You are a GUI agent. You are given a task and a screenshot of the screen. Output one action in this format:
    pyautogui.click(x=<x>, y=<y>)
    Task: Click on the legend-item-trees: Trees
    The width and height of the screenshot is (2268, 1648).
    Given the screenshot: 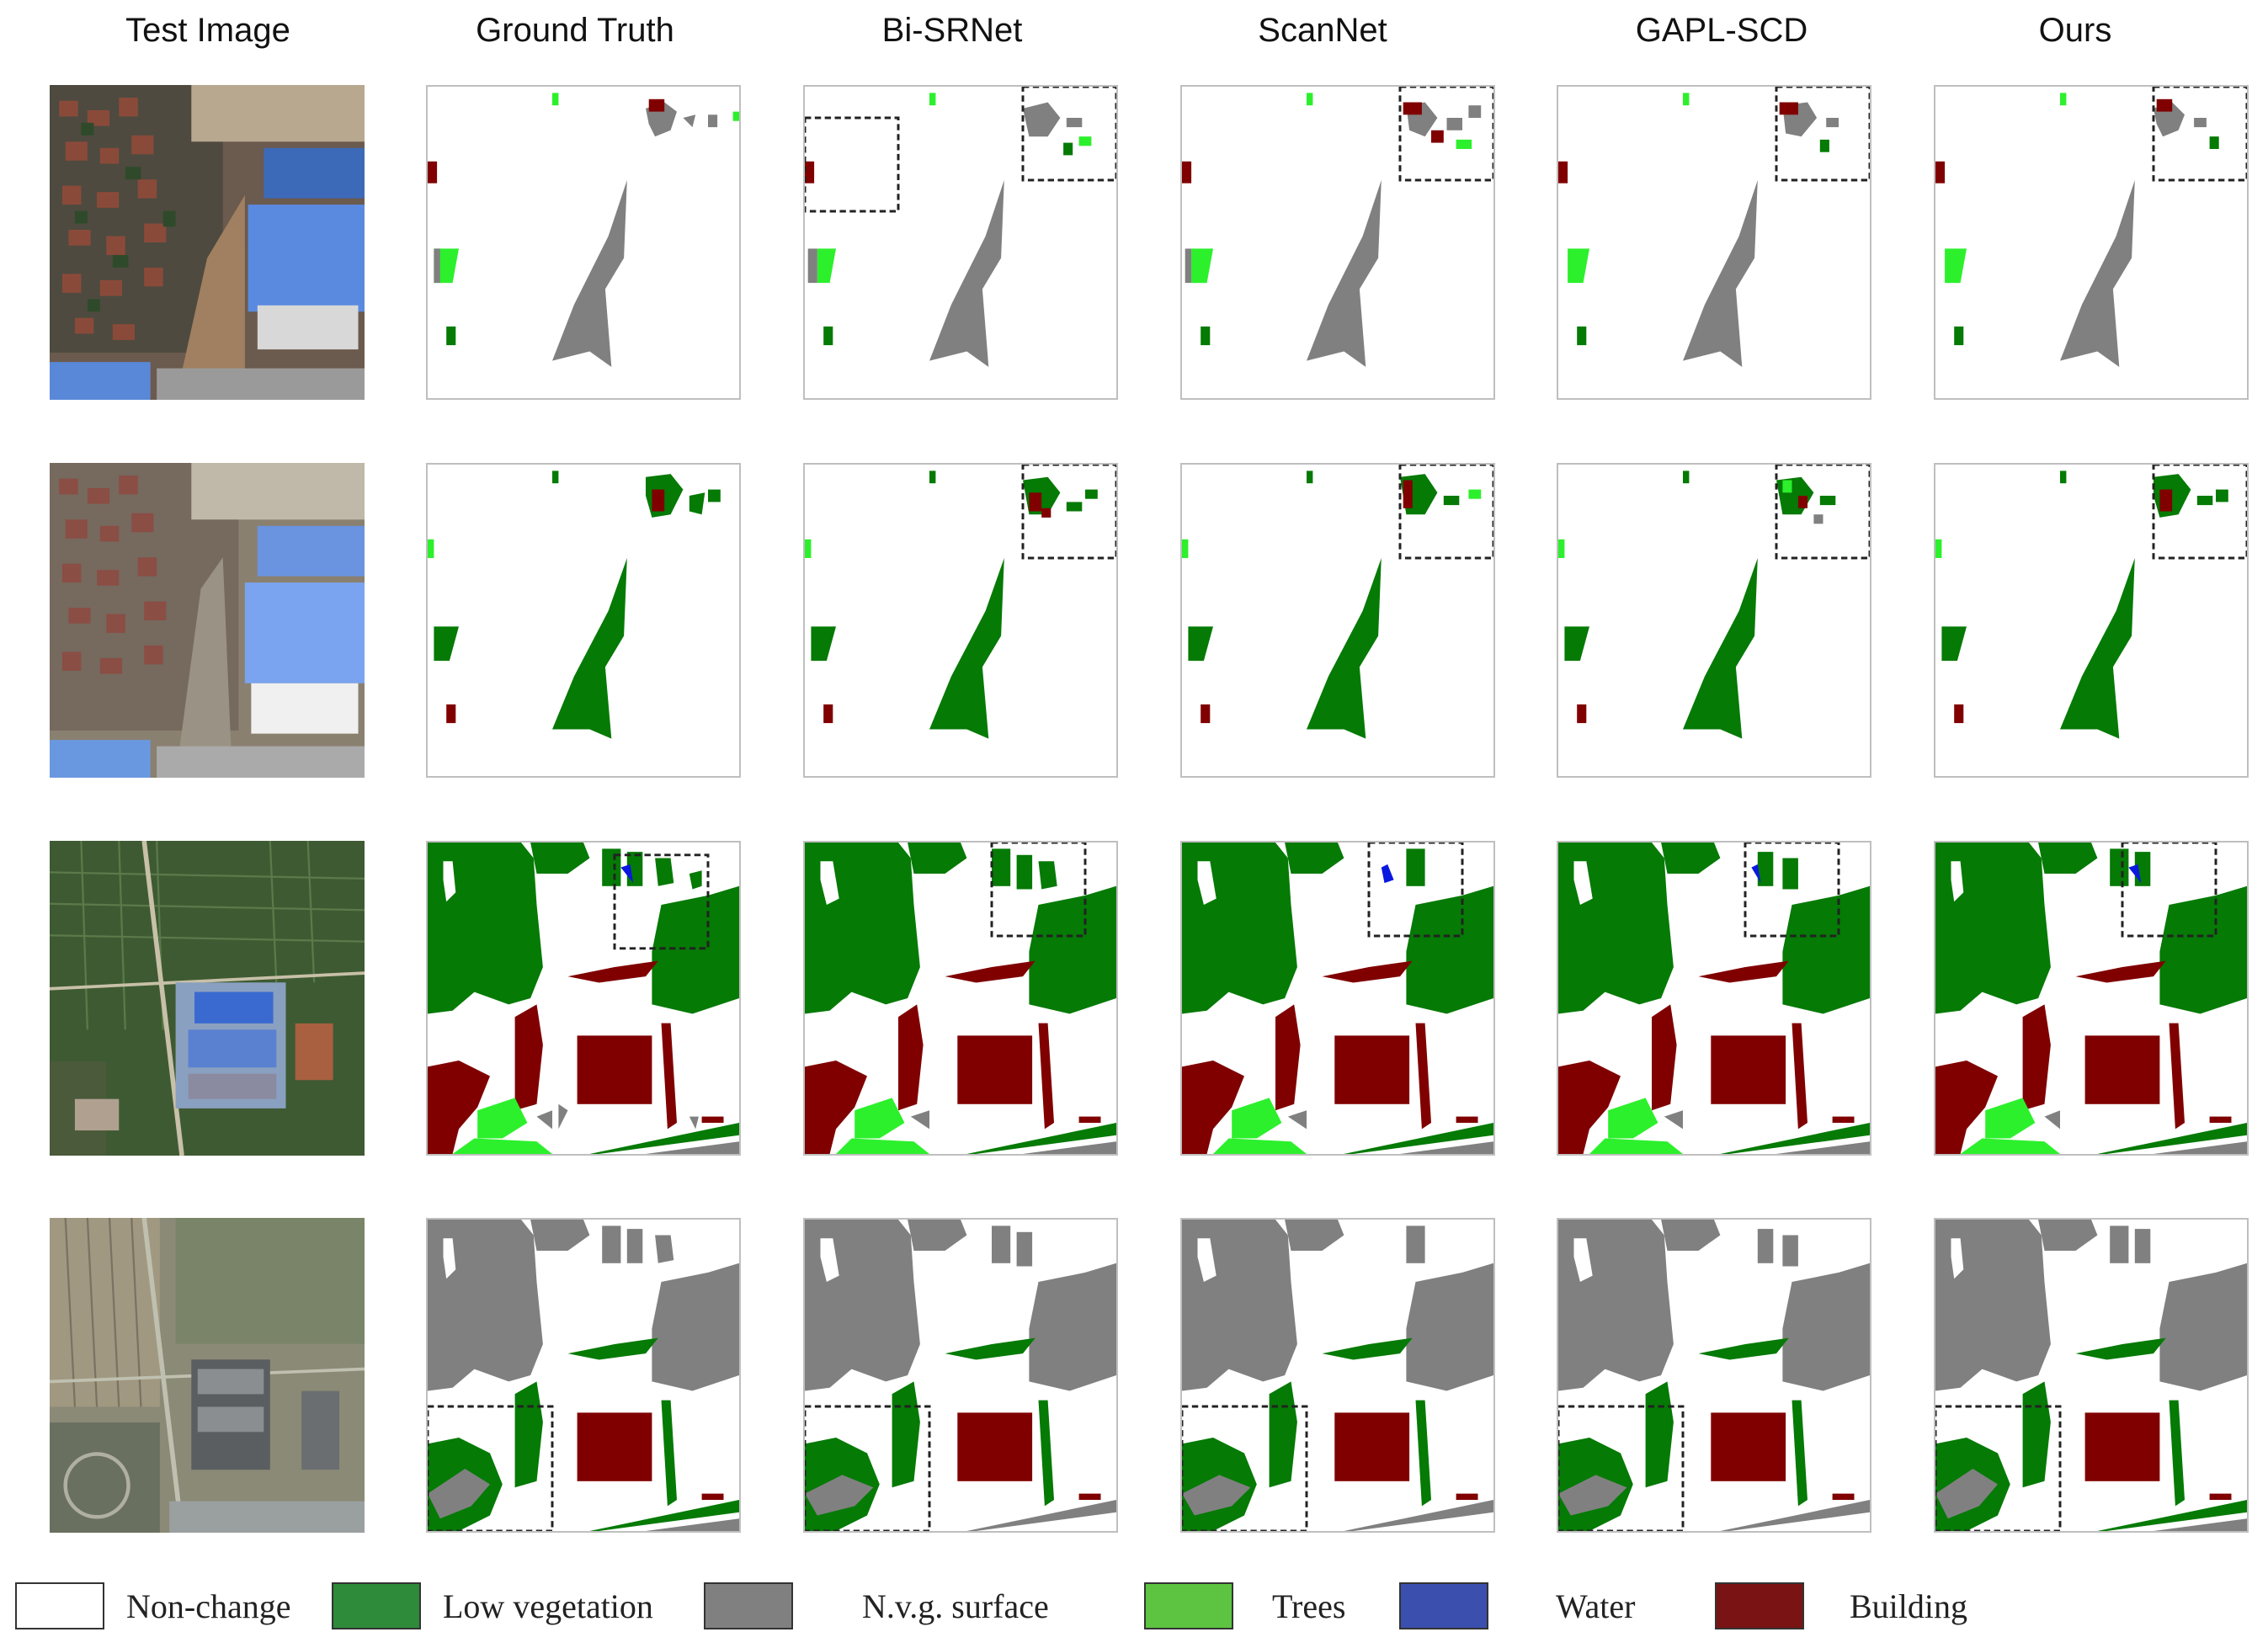 What is the action you would take?
    pyautogui.click(x=1245, y=1606)
    